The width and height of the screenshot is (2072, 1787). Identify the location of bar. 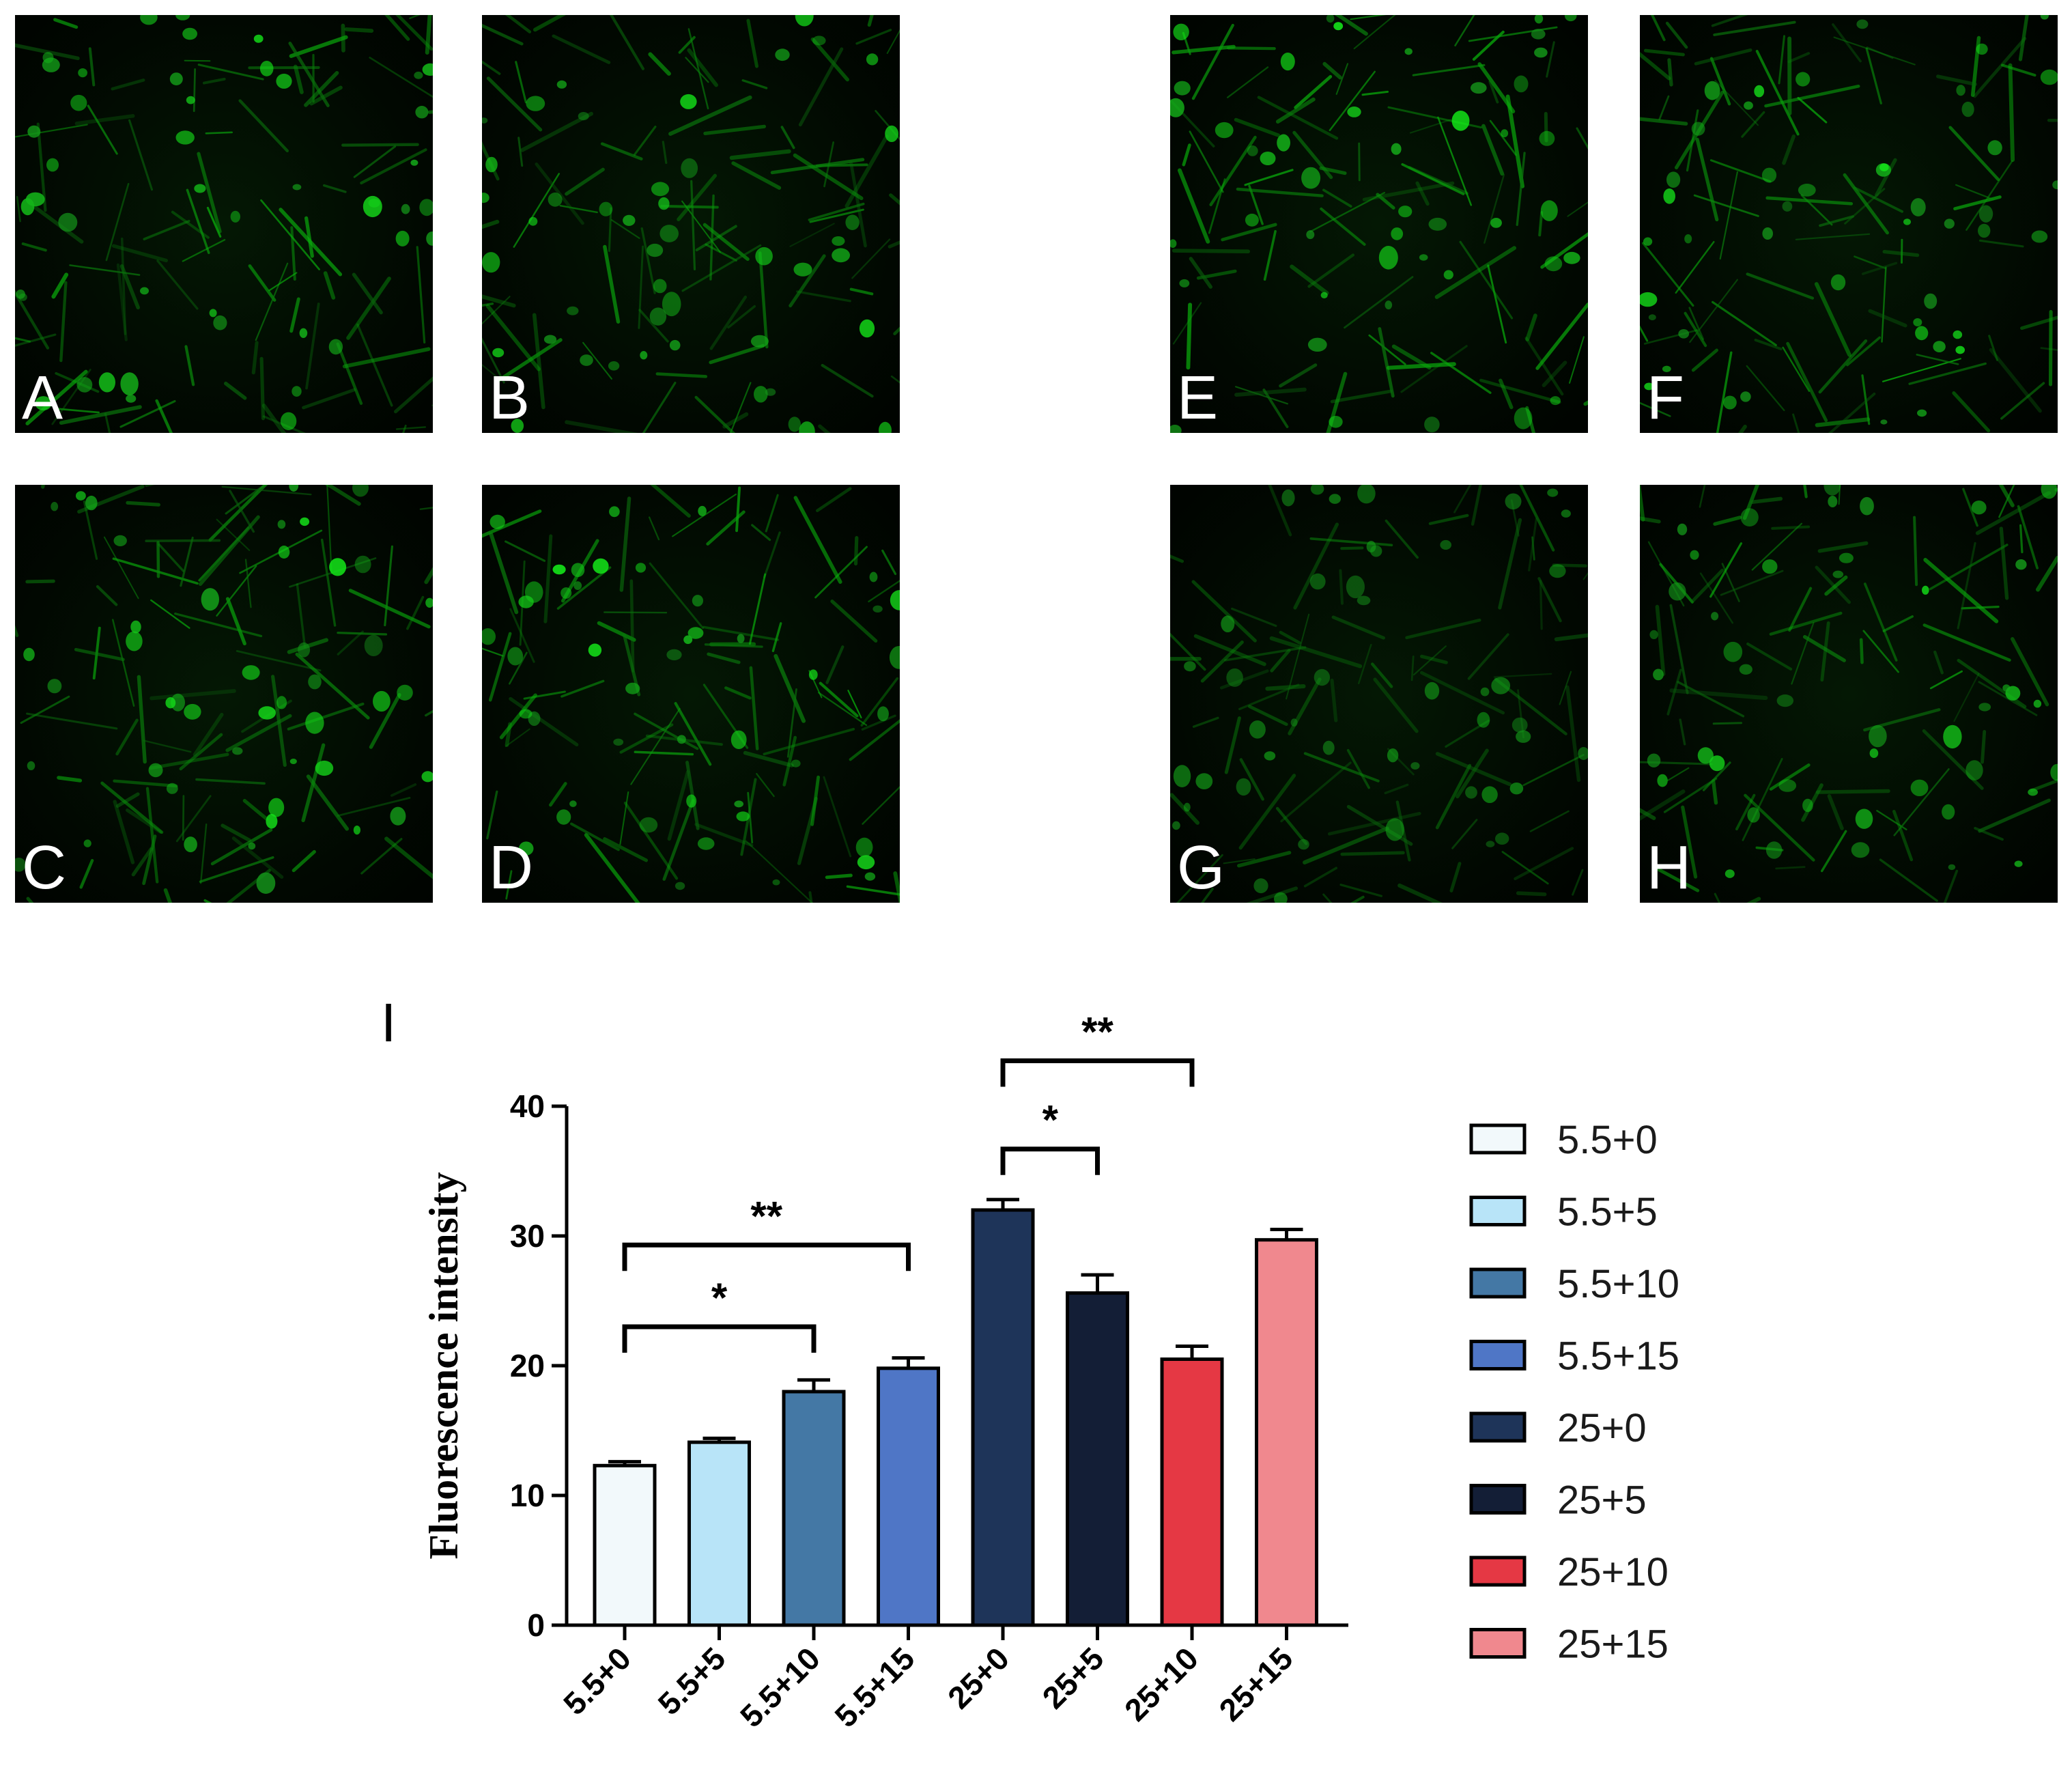
(1097, 1459).